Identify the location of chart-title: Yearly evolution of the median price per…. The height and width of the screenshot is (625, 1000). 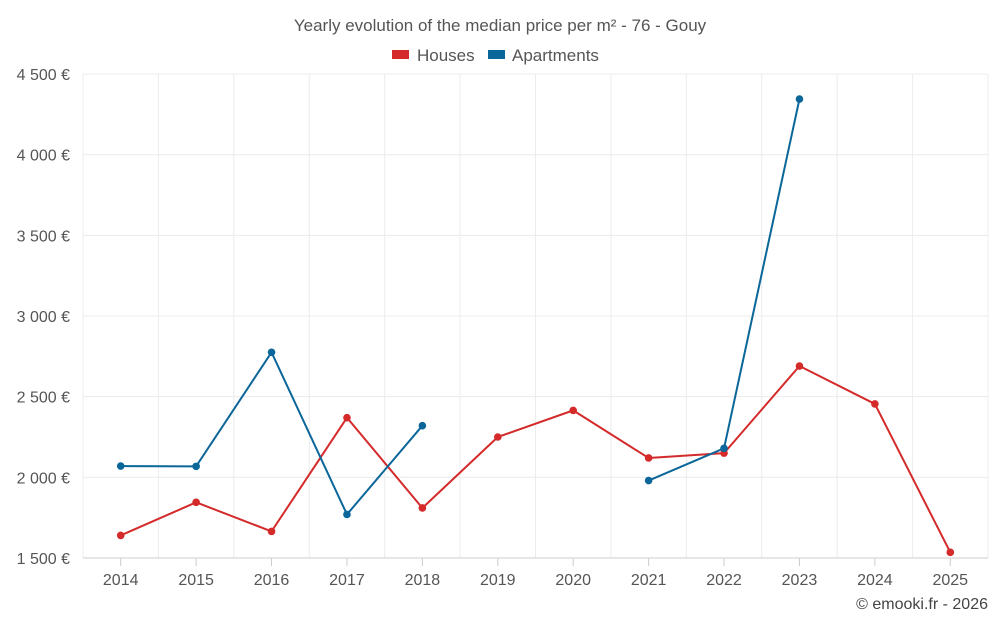
(500, 25).